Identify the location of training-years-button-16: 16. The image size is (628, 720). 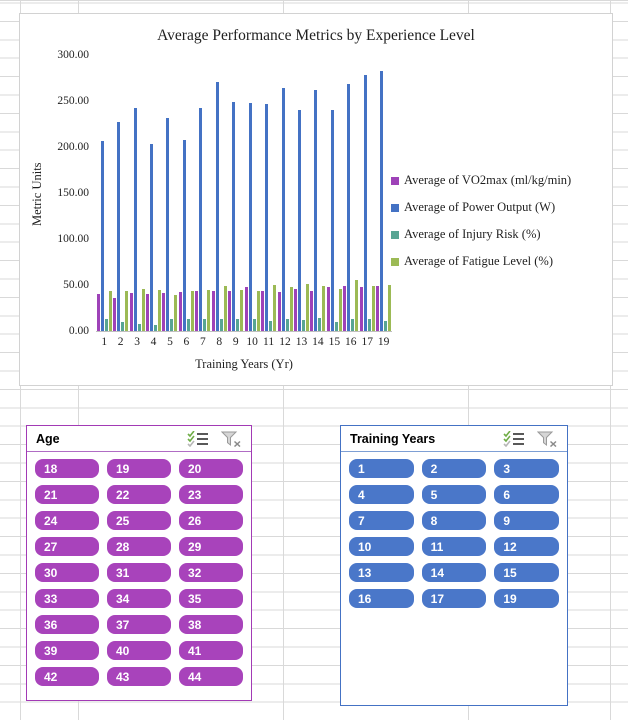
(381, 598).